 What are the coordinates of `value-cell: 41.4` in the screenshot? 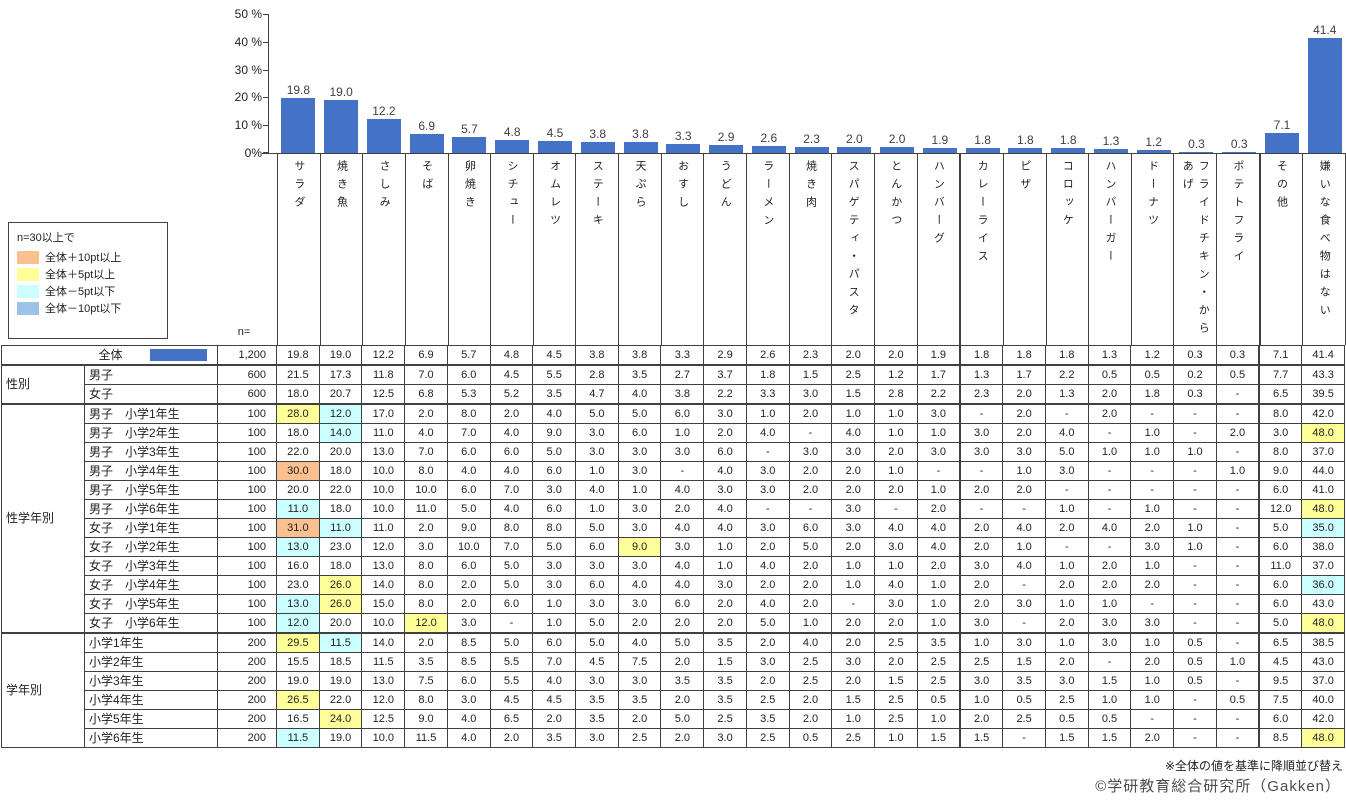 It's located at (1323, 355).